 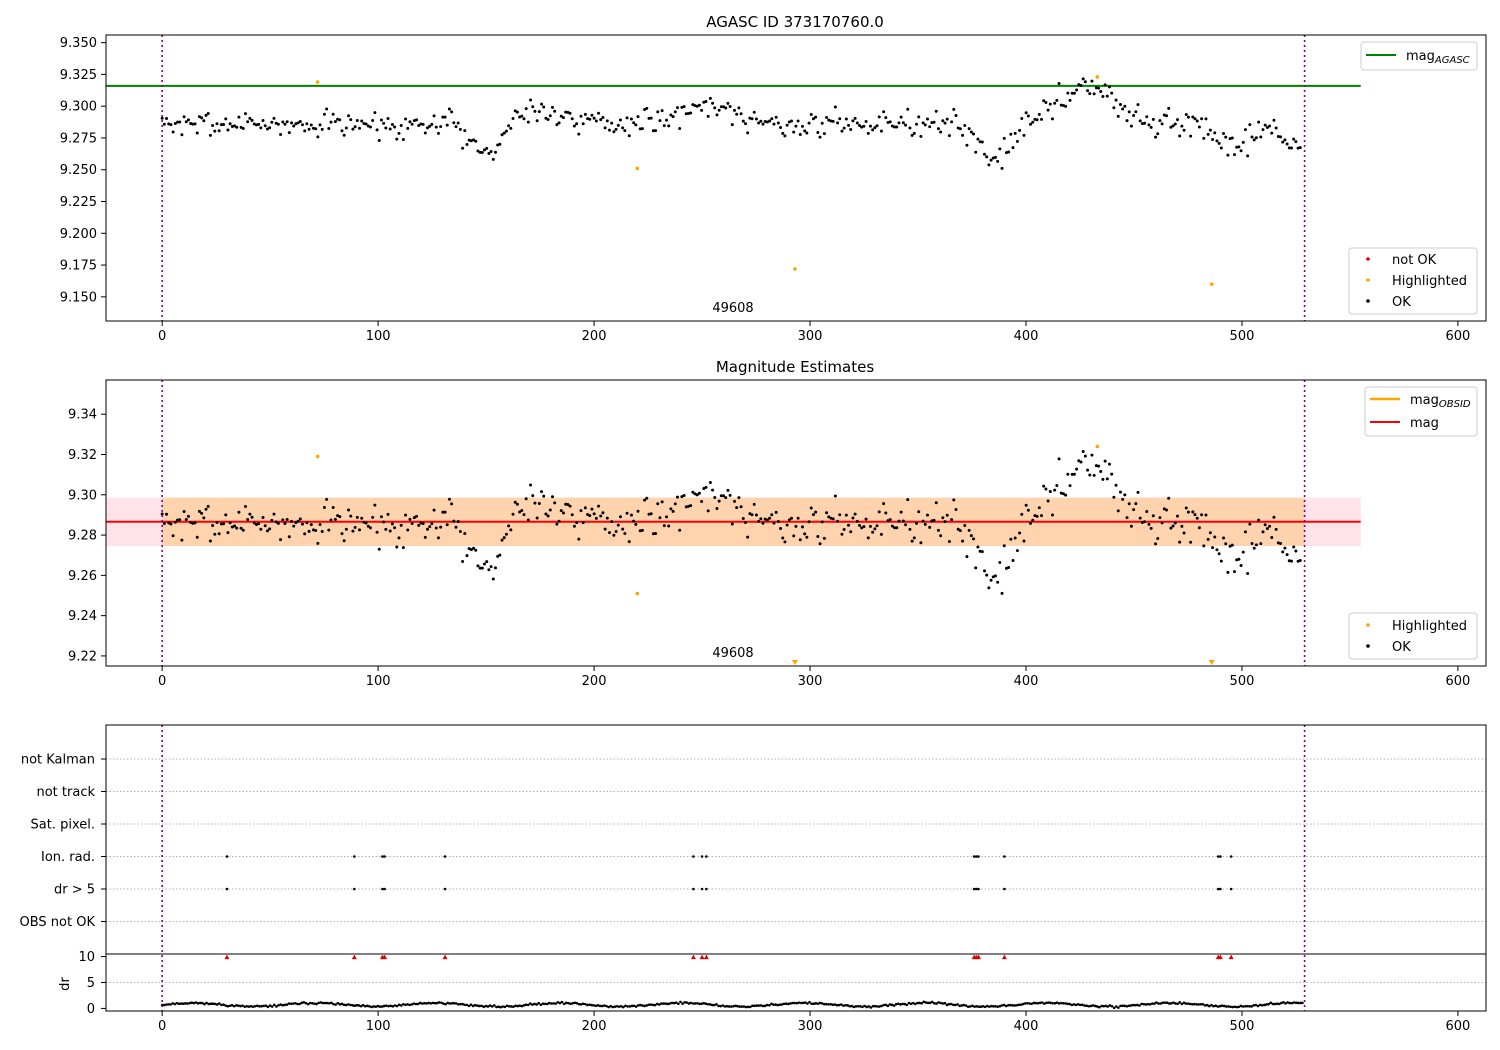 What do you see at coordinates (795, 367) in the screenshot?
I see `magnitude-panel-title: Magnitude Estimates` at bounding box center [795, 367].